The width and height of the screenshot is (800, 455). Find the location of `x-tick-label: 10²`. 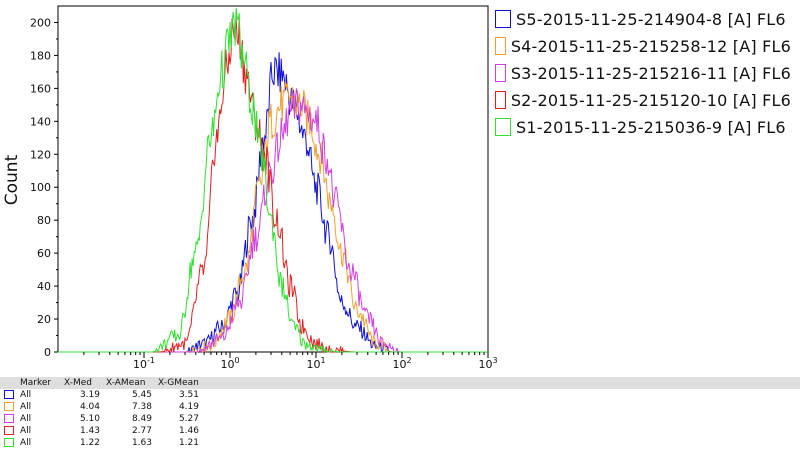

x-tick-label: 10² is located at coordinates (401, 363).